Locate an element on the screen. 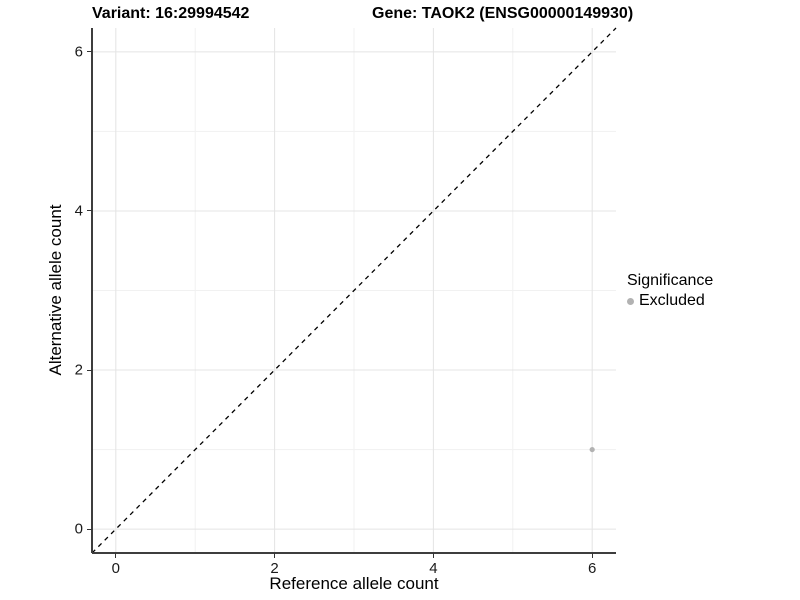 The width and height of the screenshot is (800, 600). legend: Significance Excluded is located at coordinates (670, 291).